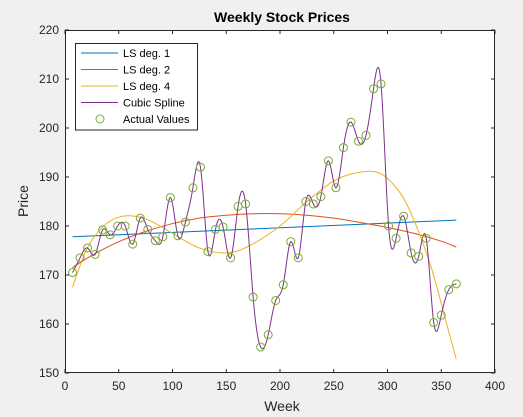  Describe the element at coordinates (226, 386) in the screenshot. I see `x-tick-label: 150` at that location.